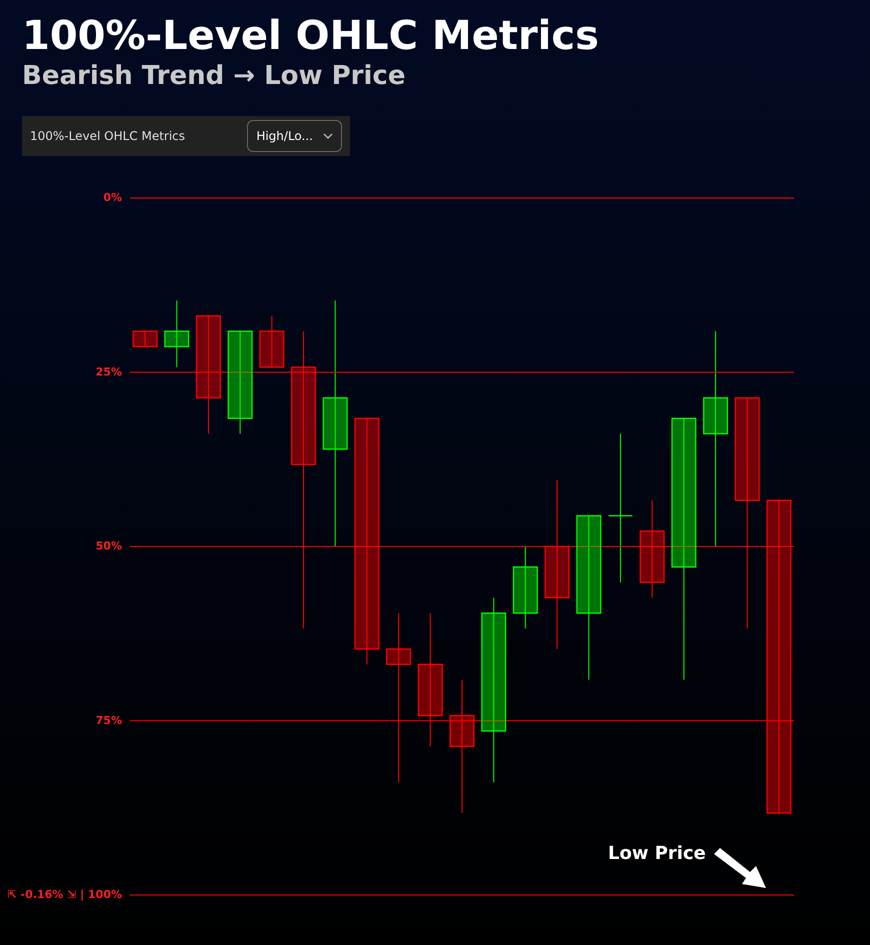 The height and width of the screenshot is (945, 870). I want to click on chart-subtitle: Bearish Trend → Low Price, so click(214, 76).